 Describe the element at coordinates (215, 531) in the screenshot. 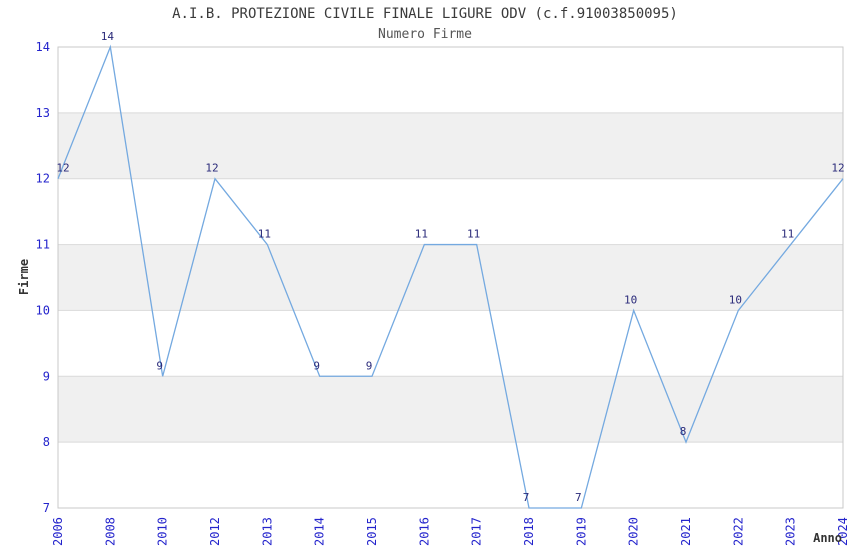

I see `x-tick-label: 2012` at that location.